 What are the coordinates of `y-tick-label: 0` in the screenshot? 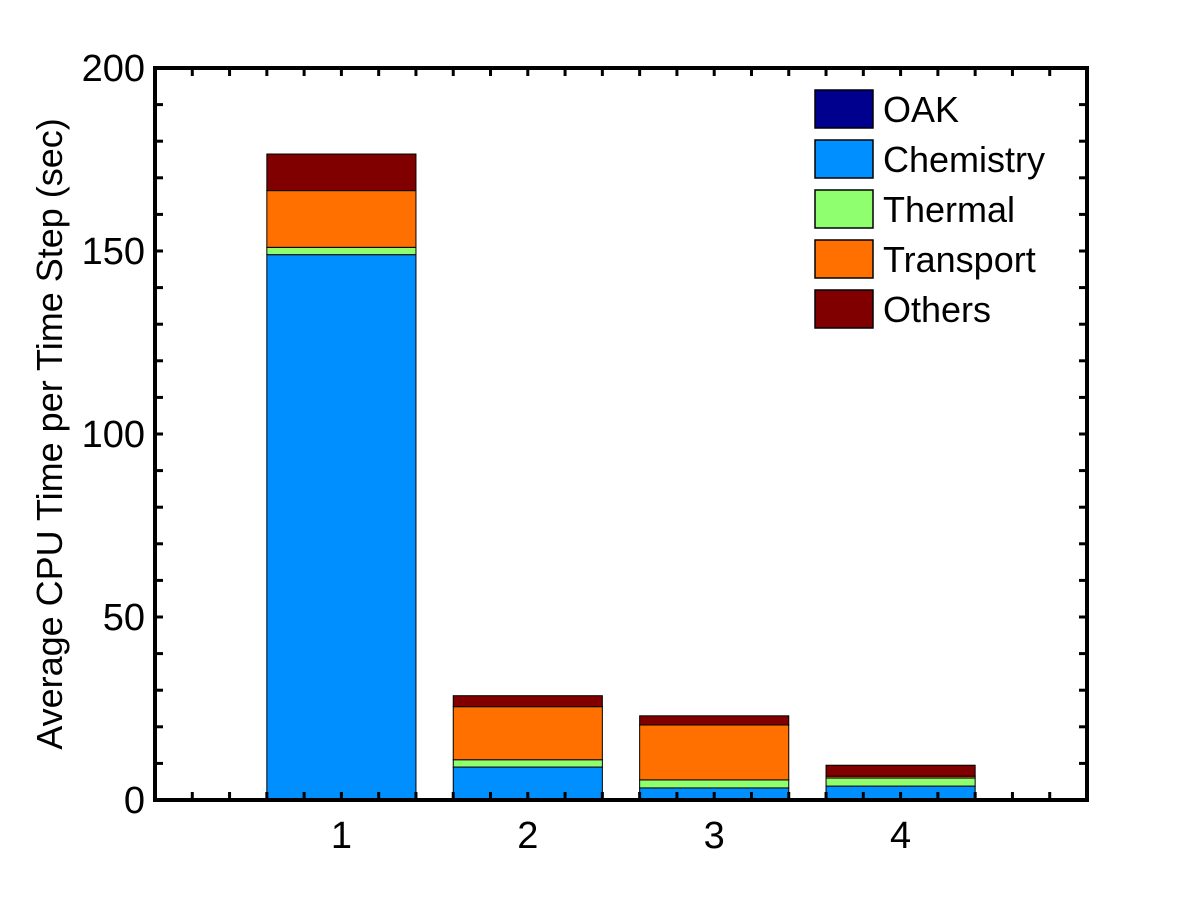 It's located at (134, 801).